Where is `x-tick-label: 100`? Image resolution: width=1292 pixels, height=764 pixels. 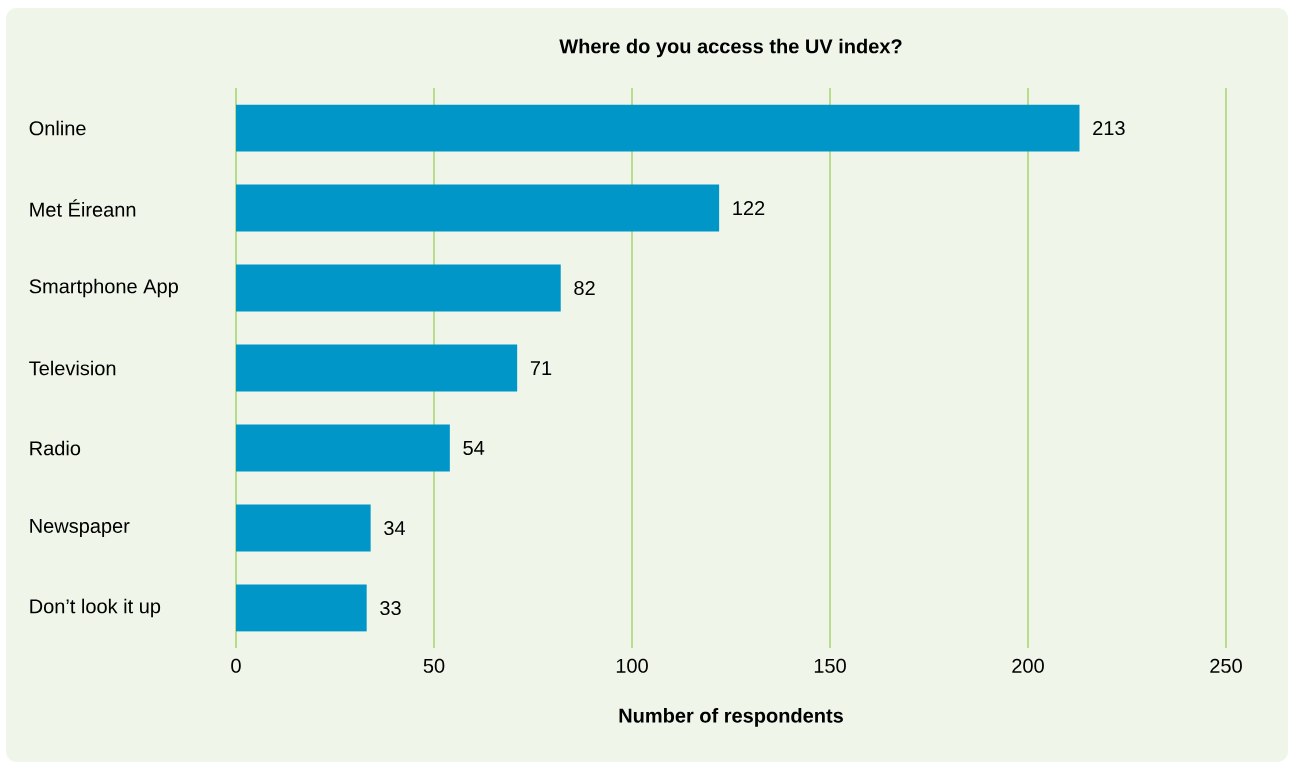
x-tick-label: 100 is located at coordinates (632, 665).